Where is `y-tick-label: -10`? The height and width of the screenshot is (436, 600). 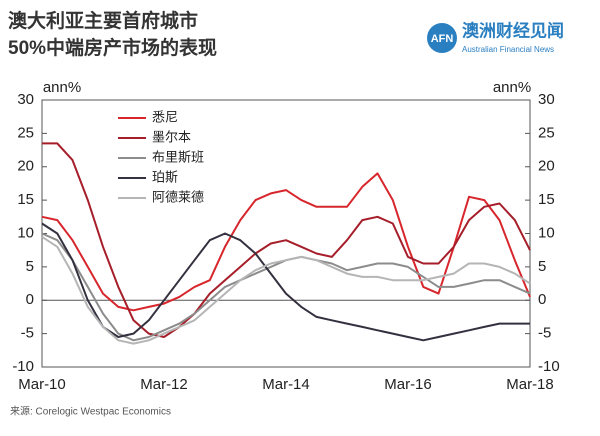 y-tick-label: -10 is located at coordinates (23, 366).